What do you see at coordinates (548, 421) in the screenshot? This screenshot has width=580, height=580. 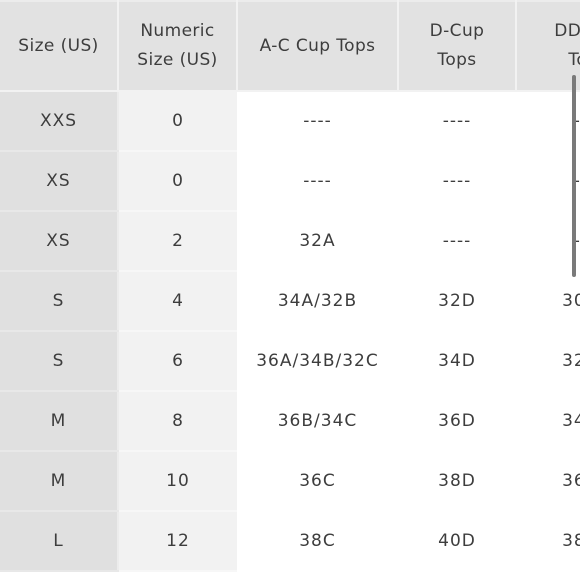 I see `cell-dd-cup-tops: 34DD` at bounding box center [548, 421].